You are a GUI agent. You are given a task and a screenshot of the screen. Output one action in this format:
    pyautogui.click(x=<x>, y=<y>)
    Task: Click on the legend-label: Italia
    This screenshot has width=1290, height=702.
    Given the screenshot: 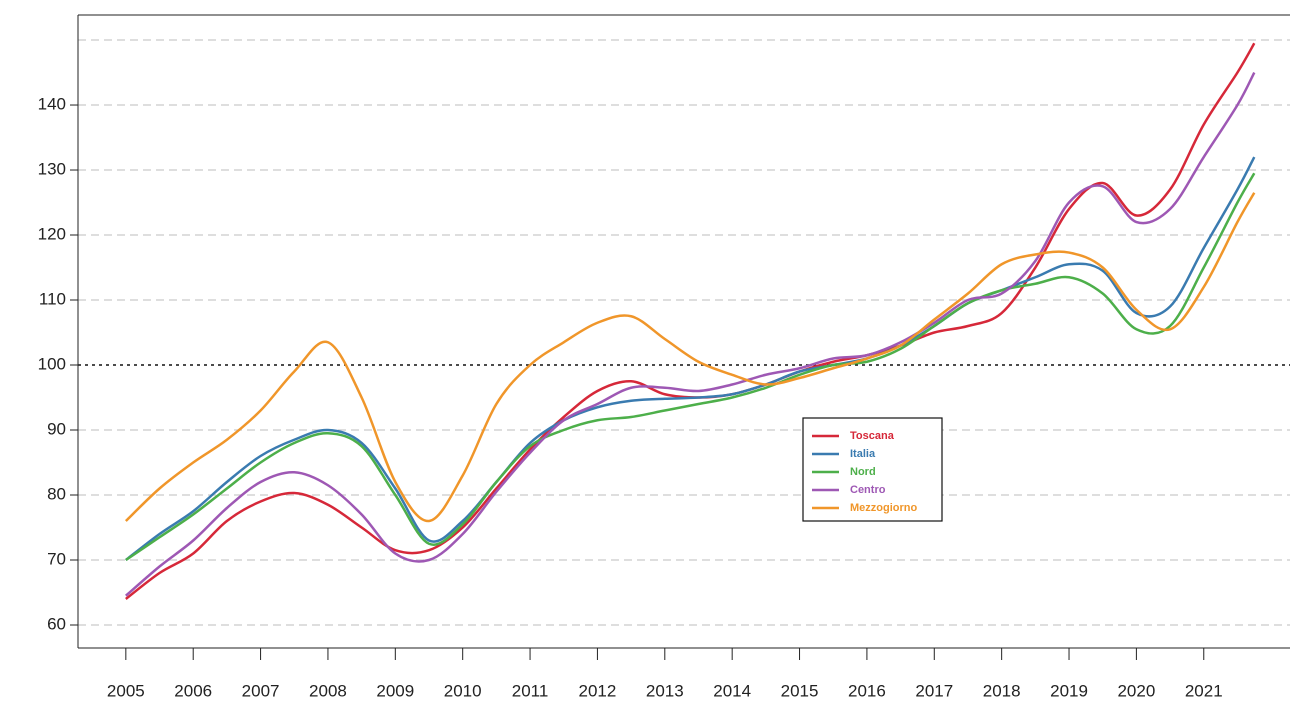 What is the action you would take?
    pyautogui.click(x=863, y=454)
    